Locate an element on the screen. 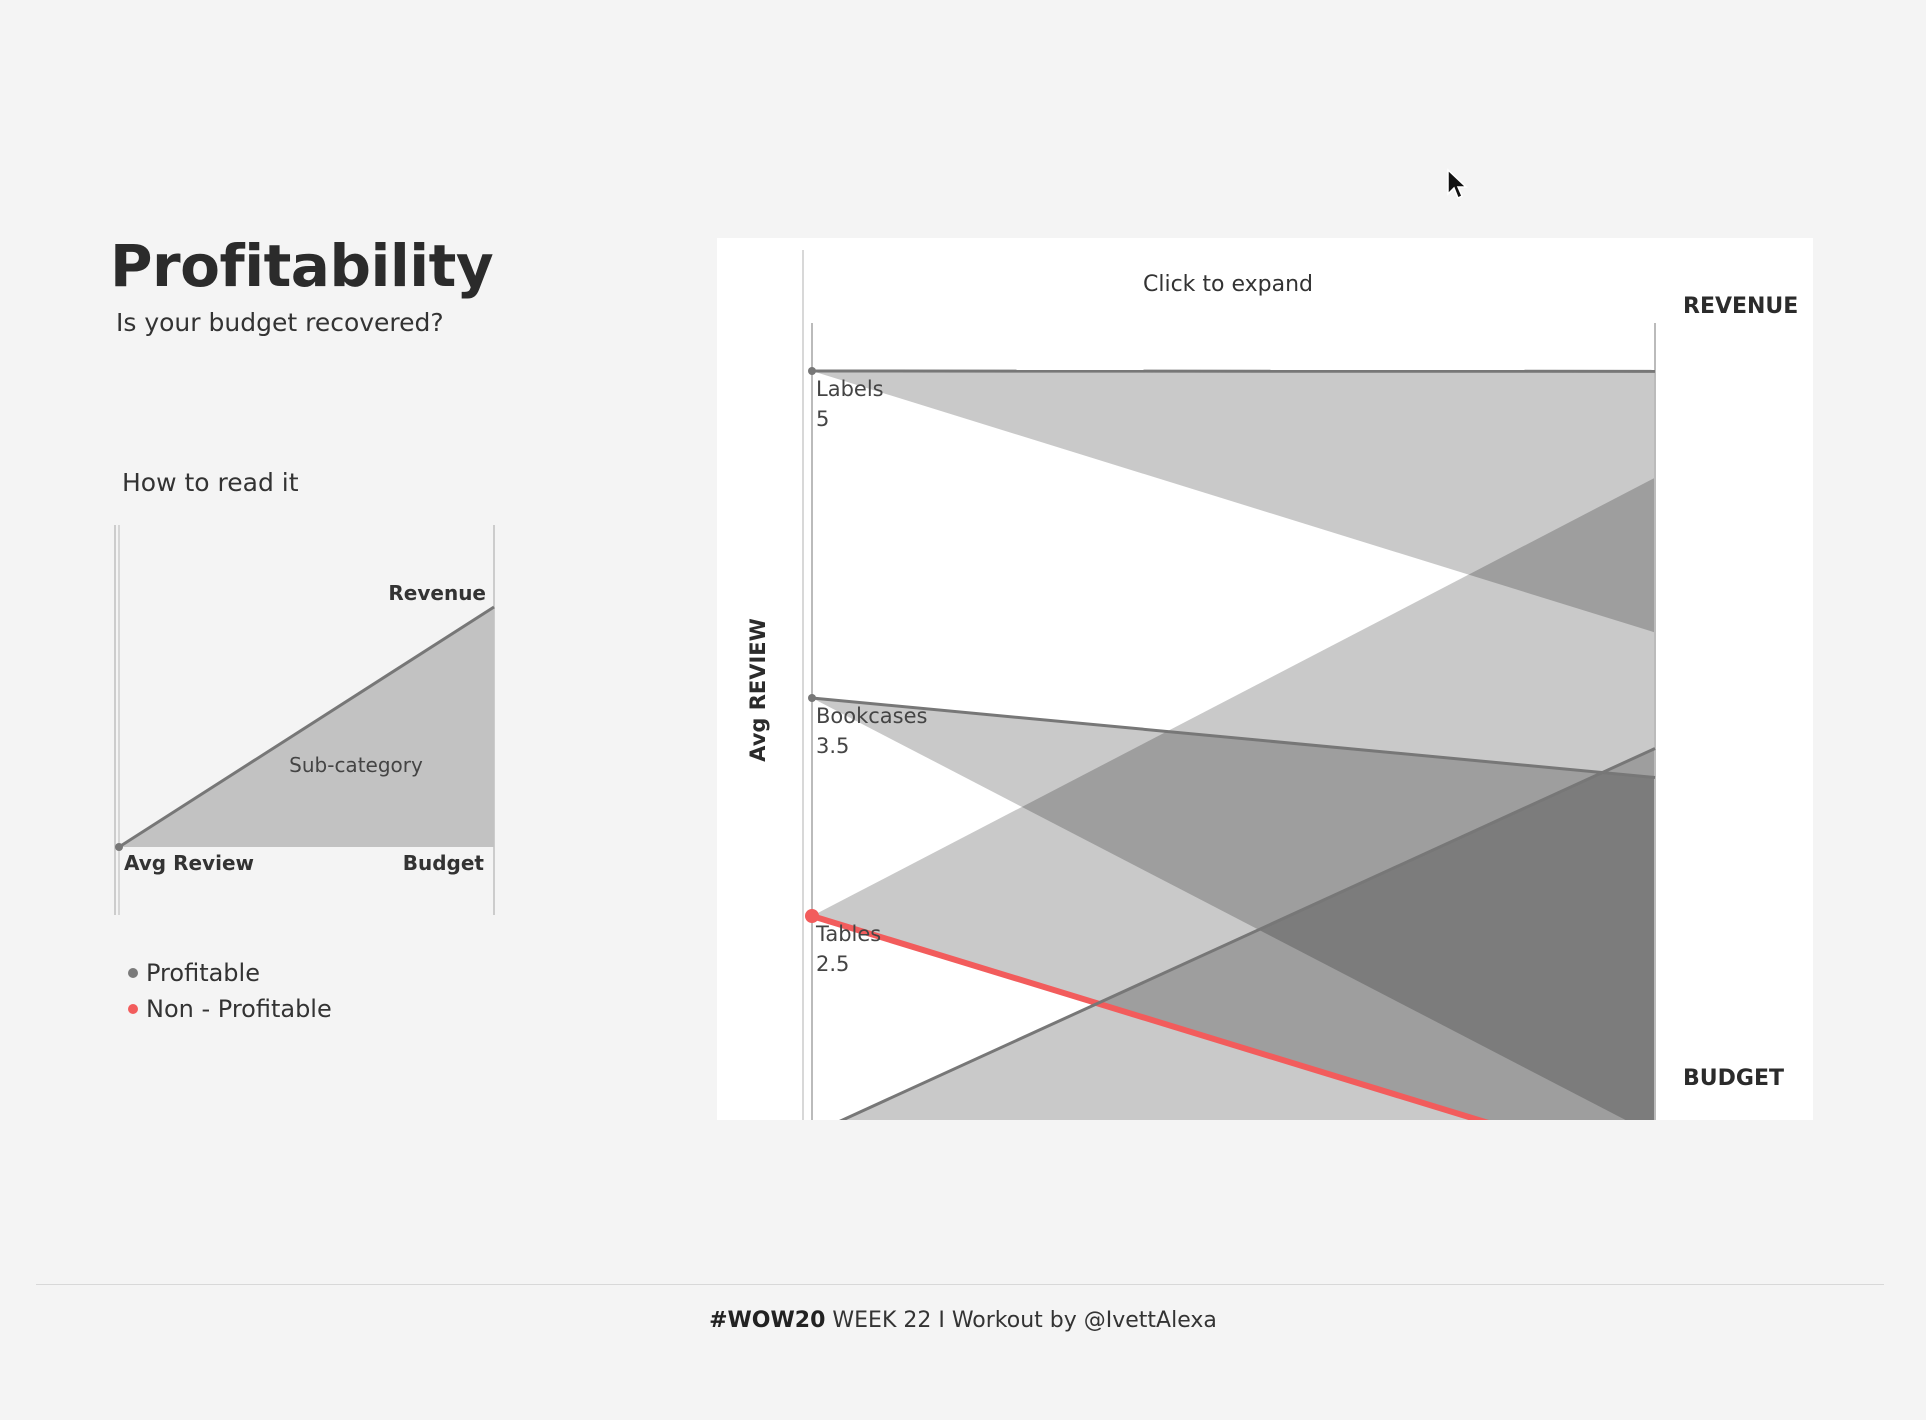 This screenshot has width=1926, height=1420. profitable-dot-icon is located at coordinates (133, 973).